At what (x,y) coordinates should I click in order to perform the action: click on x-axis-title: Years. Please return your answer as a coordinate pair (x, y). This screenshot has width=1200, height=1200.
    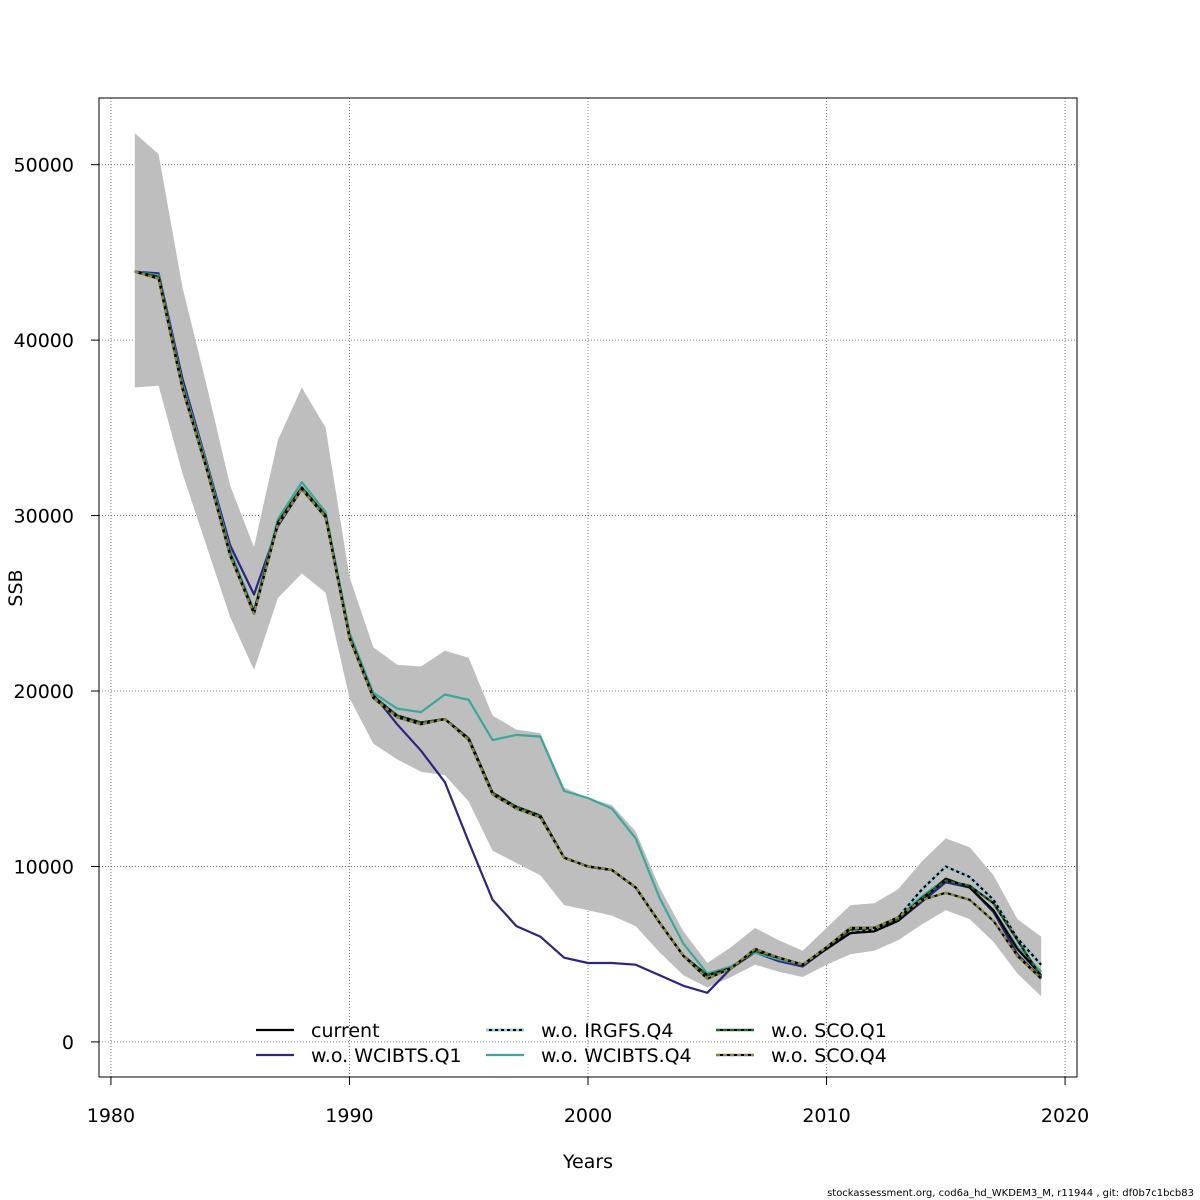
    Looking at the image, I should click on (587, 1162).